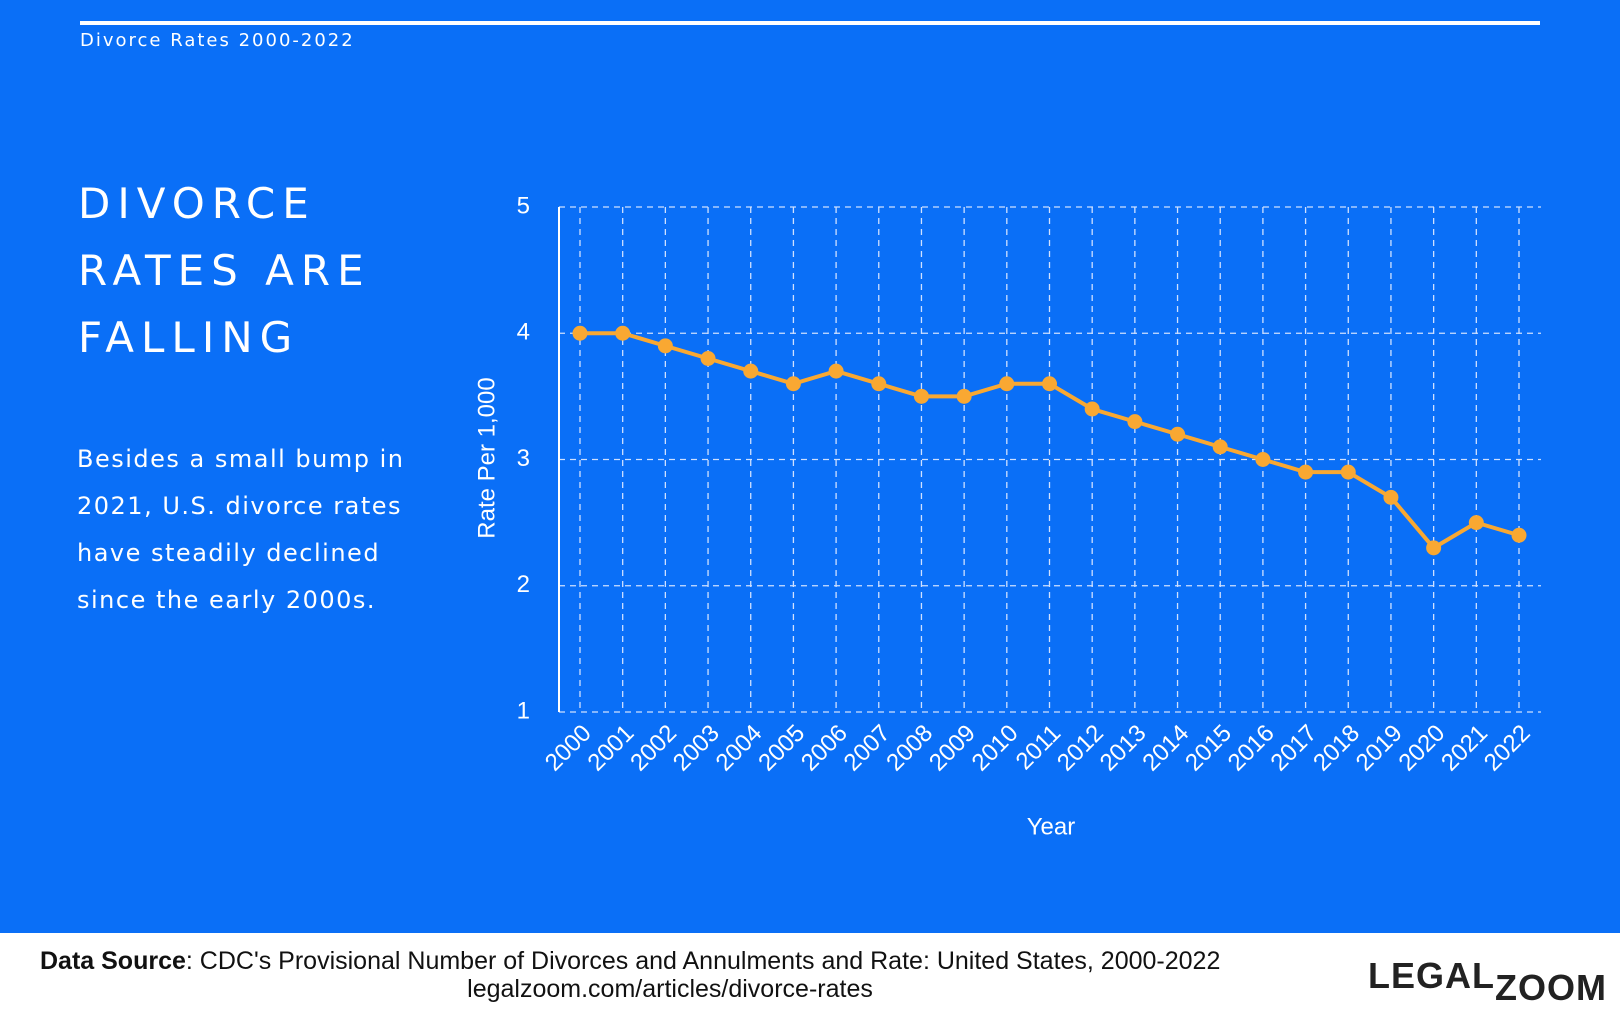  I want to click on y-axis-label: Rate Per 1,000, so click(486, 457).